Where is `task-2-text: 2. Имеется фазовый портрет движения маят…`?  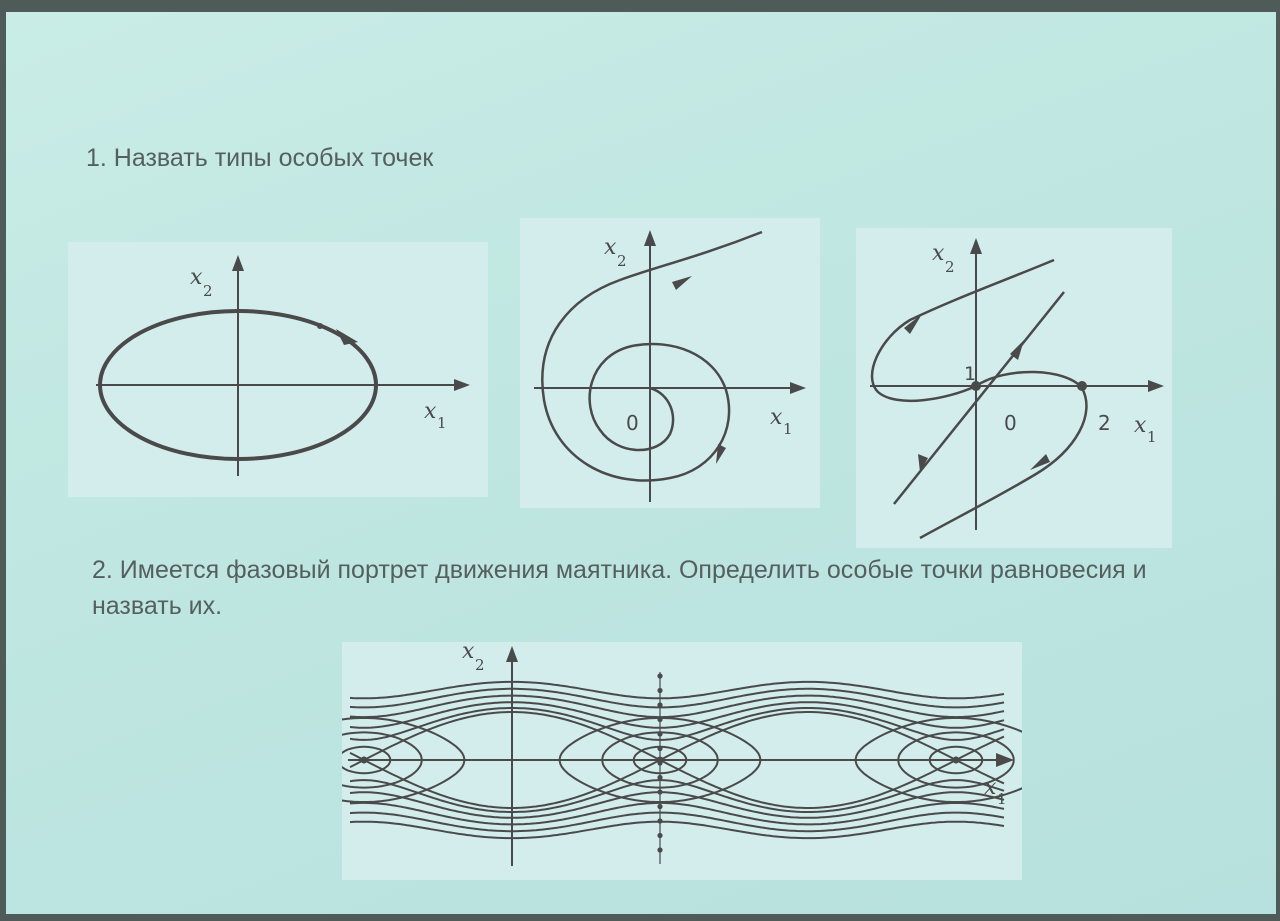
task-2-text: 2. Имеется фазовый портрет движения маят… is located at coordinates (619, 588).